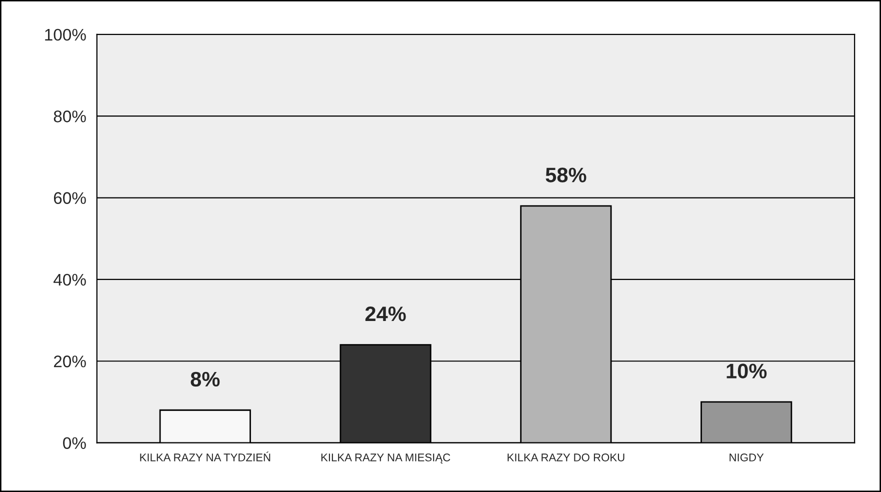  I want to click on x-tick-label: KILKA RAZY DO ROKU, so click(566, 458).